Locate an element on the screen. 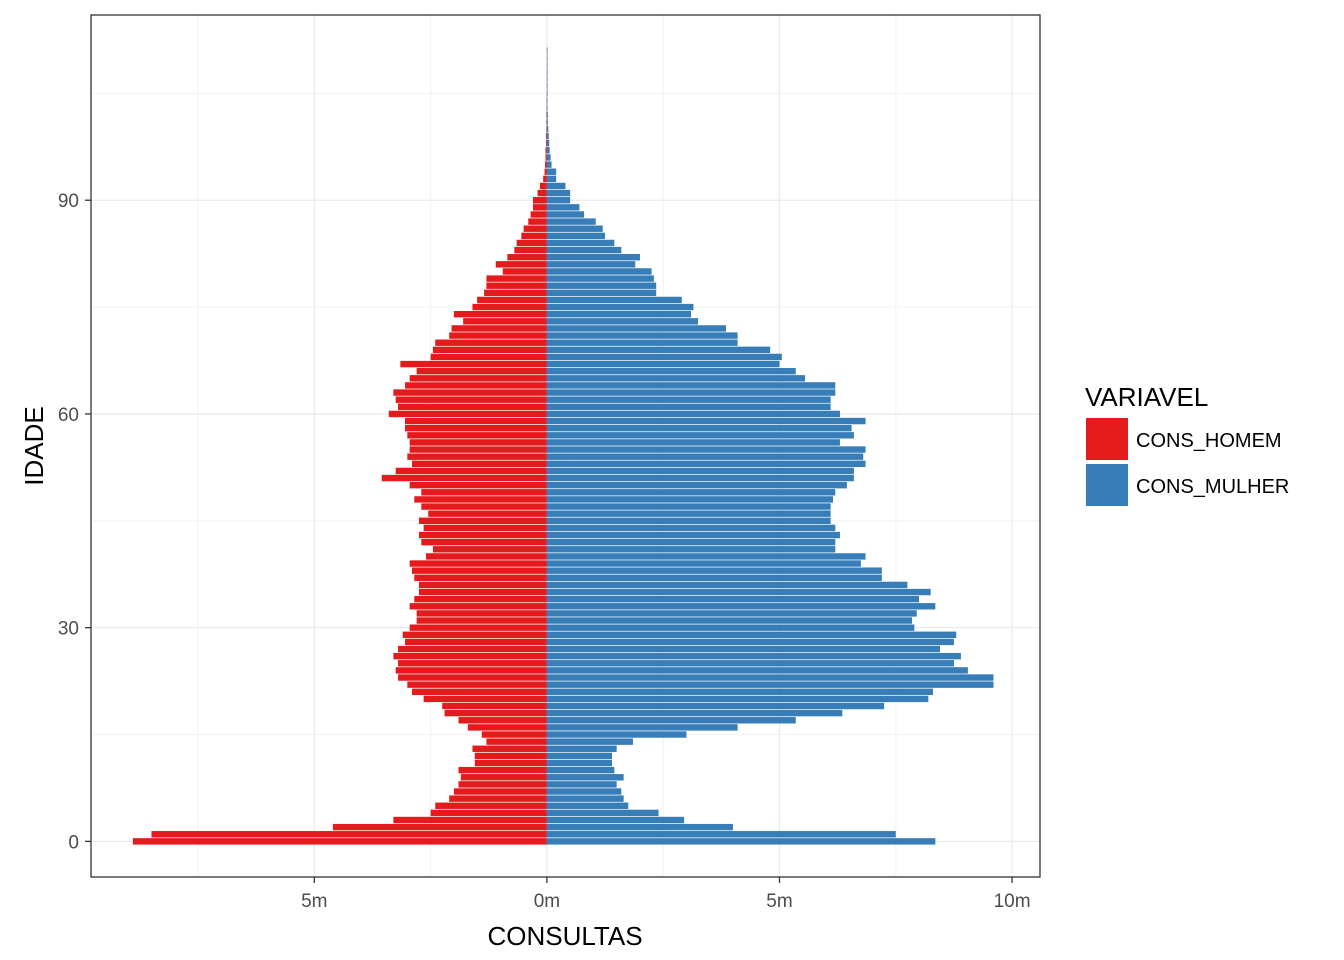  y-tick-label: 60 is located at coordinates (68, 415).